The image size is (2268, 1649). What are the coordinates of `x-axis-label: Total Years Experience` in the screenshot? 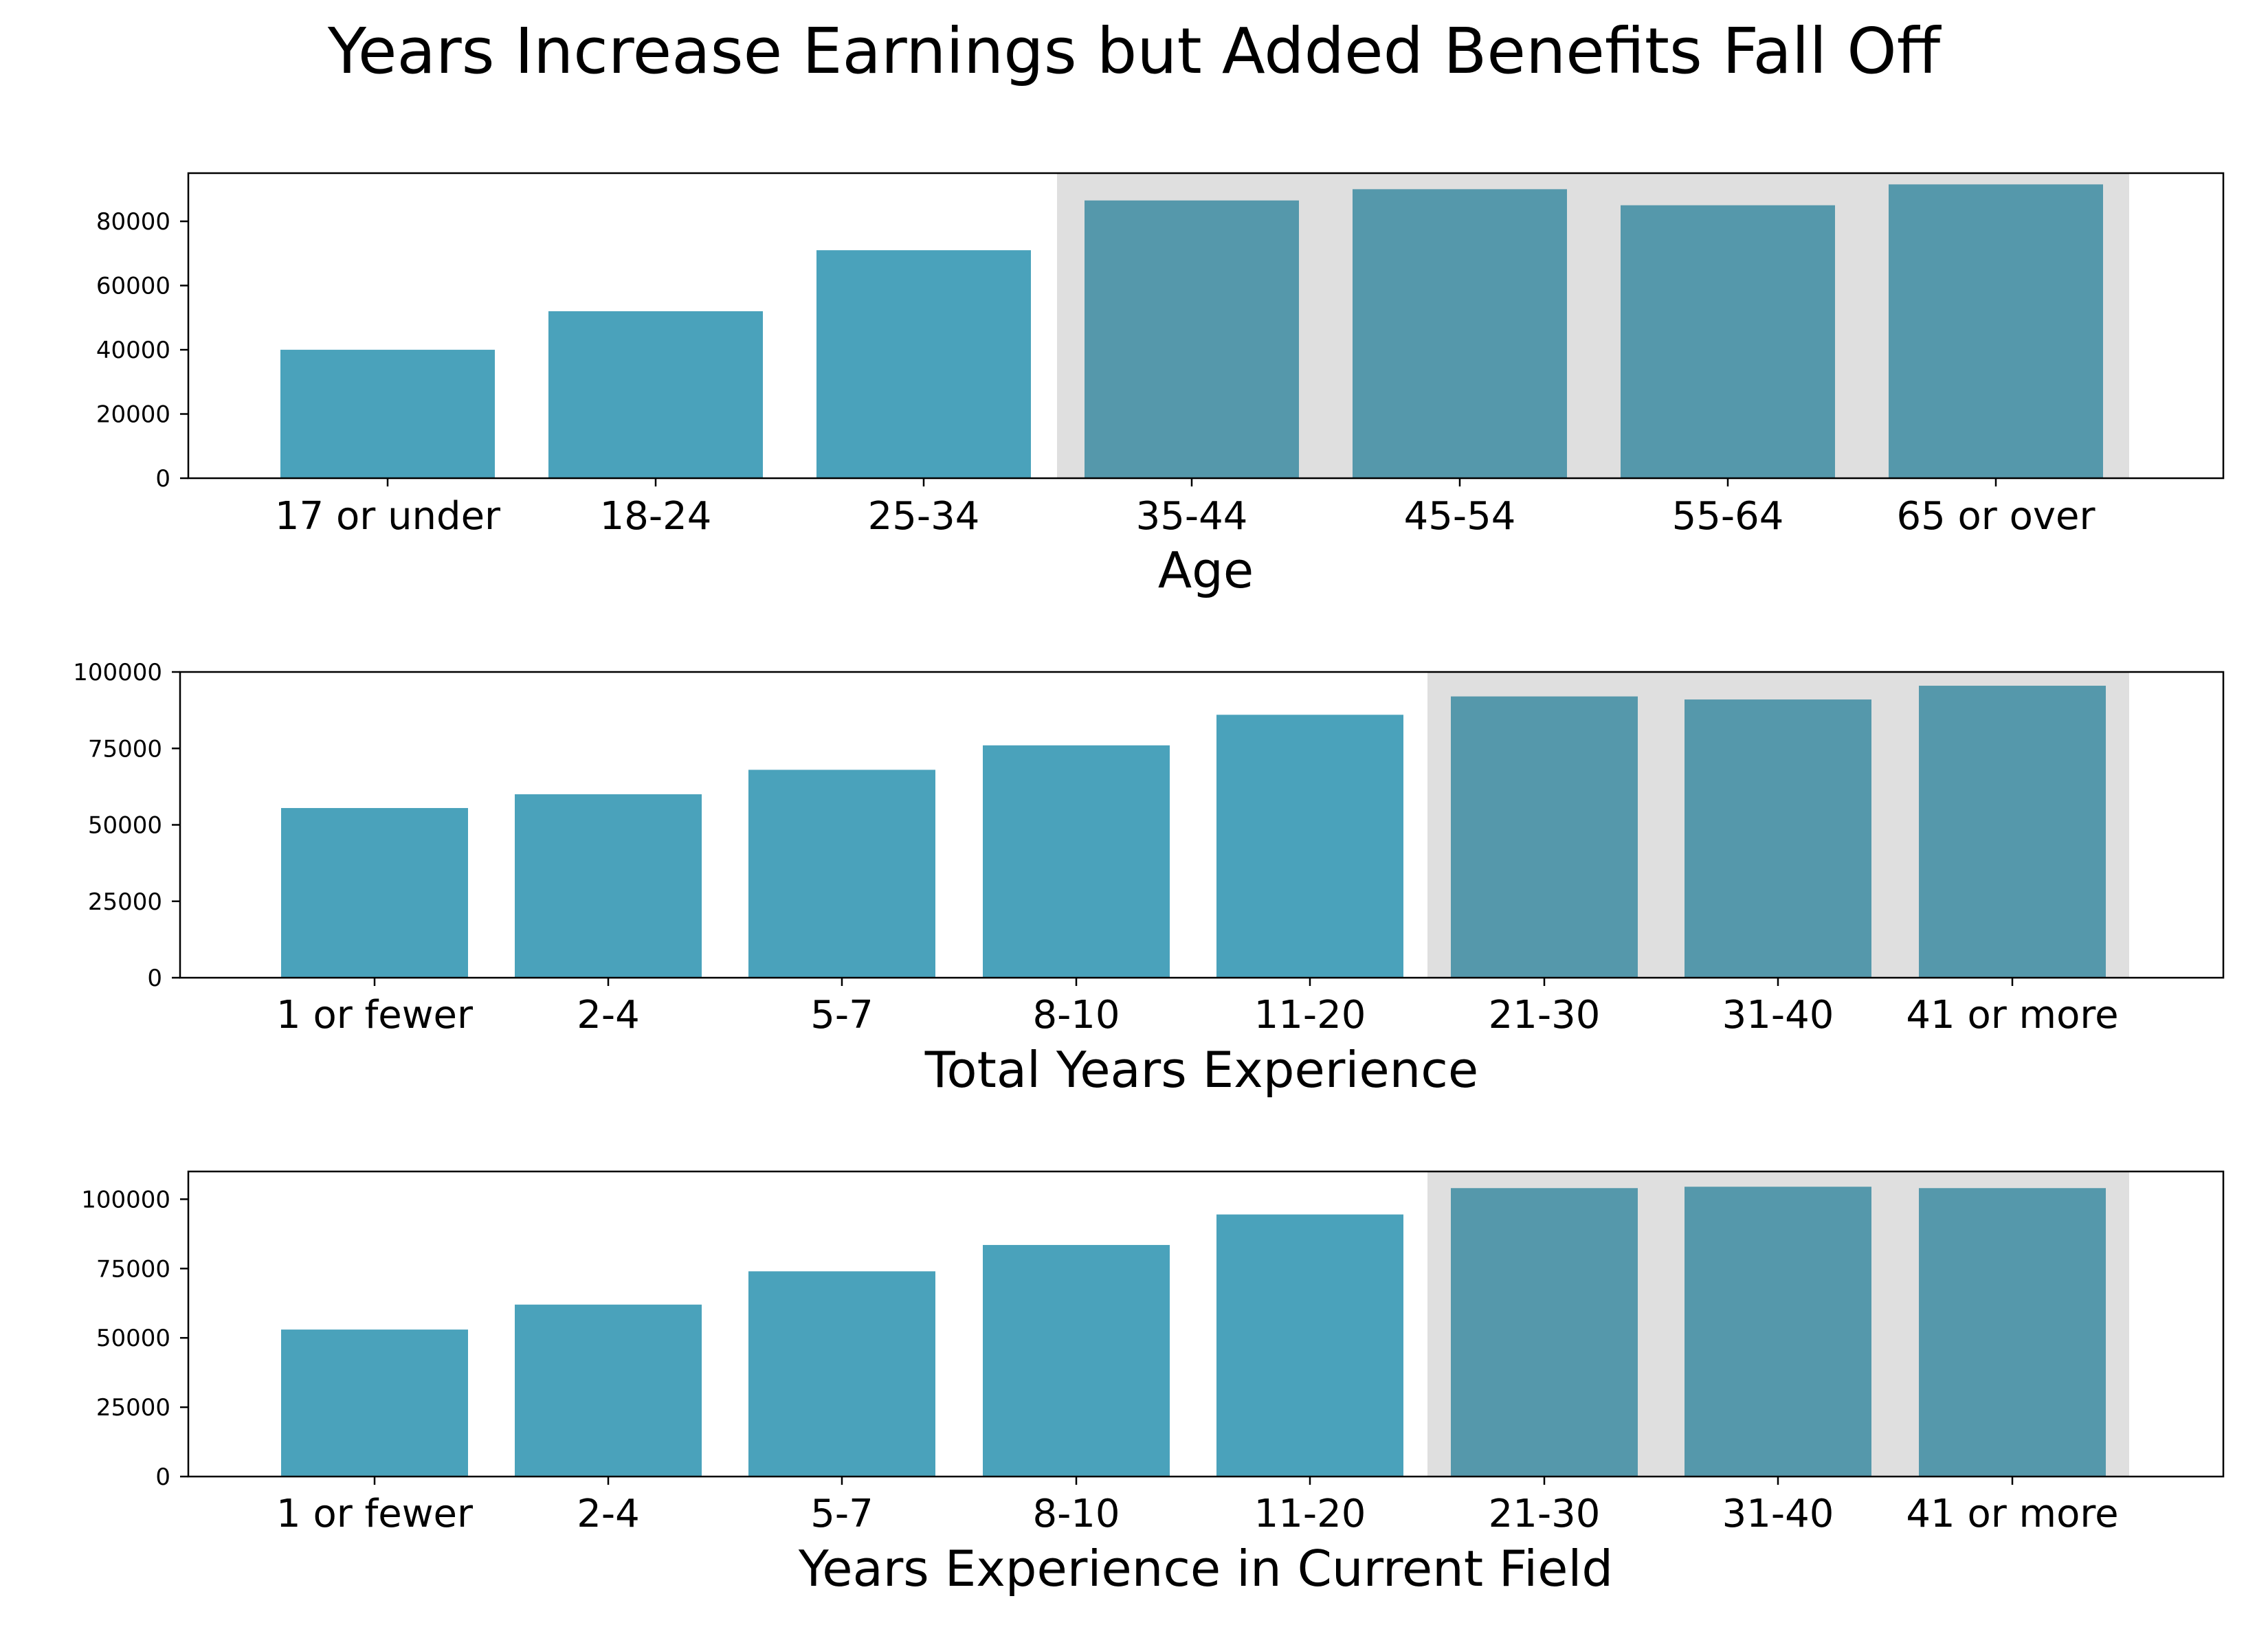 It's located at (1201, 1070).